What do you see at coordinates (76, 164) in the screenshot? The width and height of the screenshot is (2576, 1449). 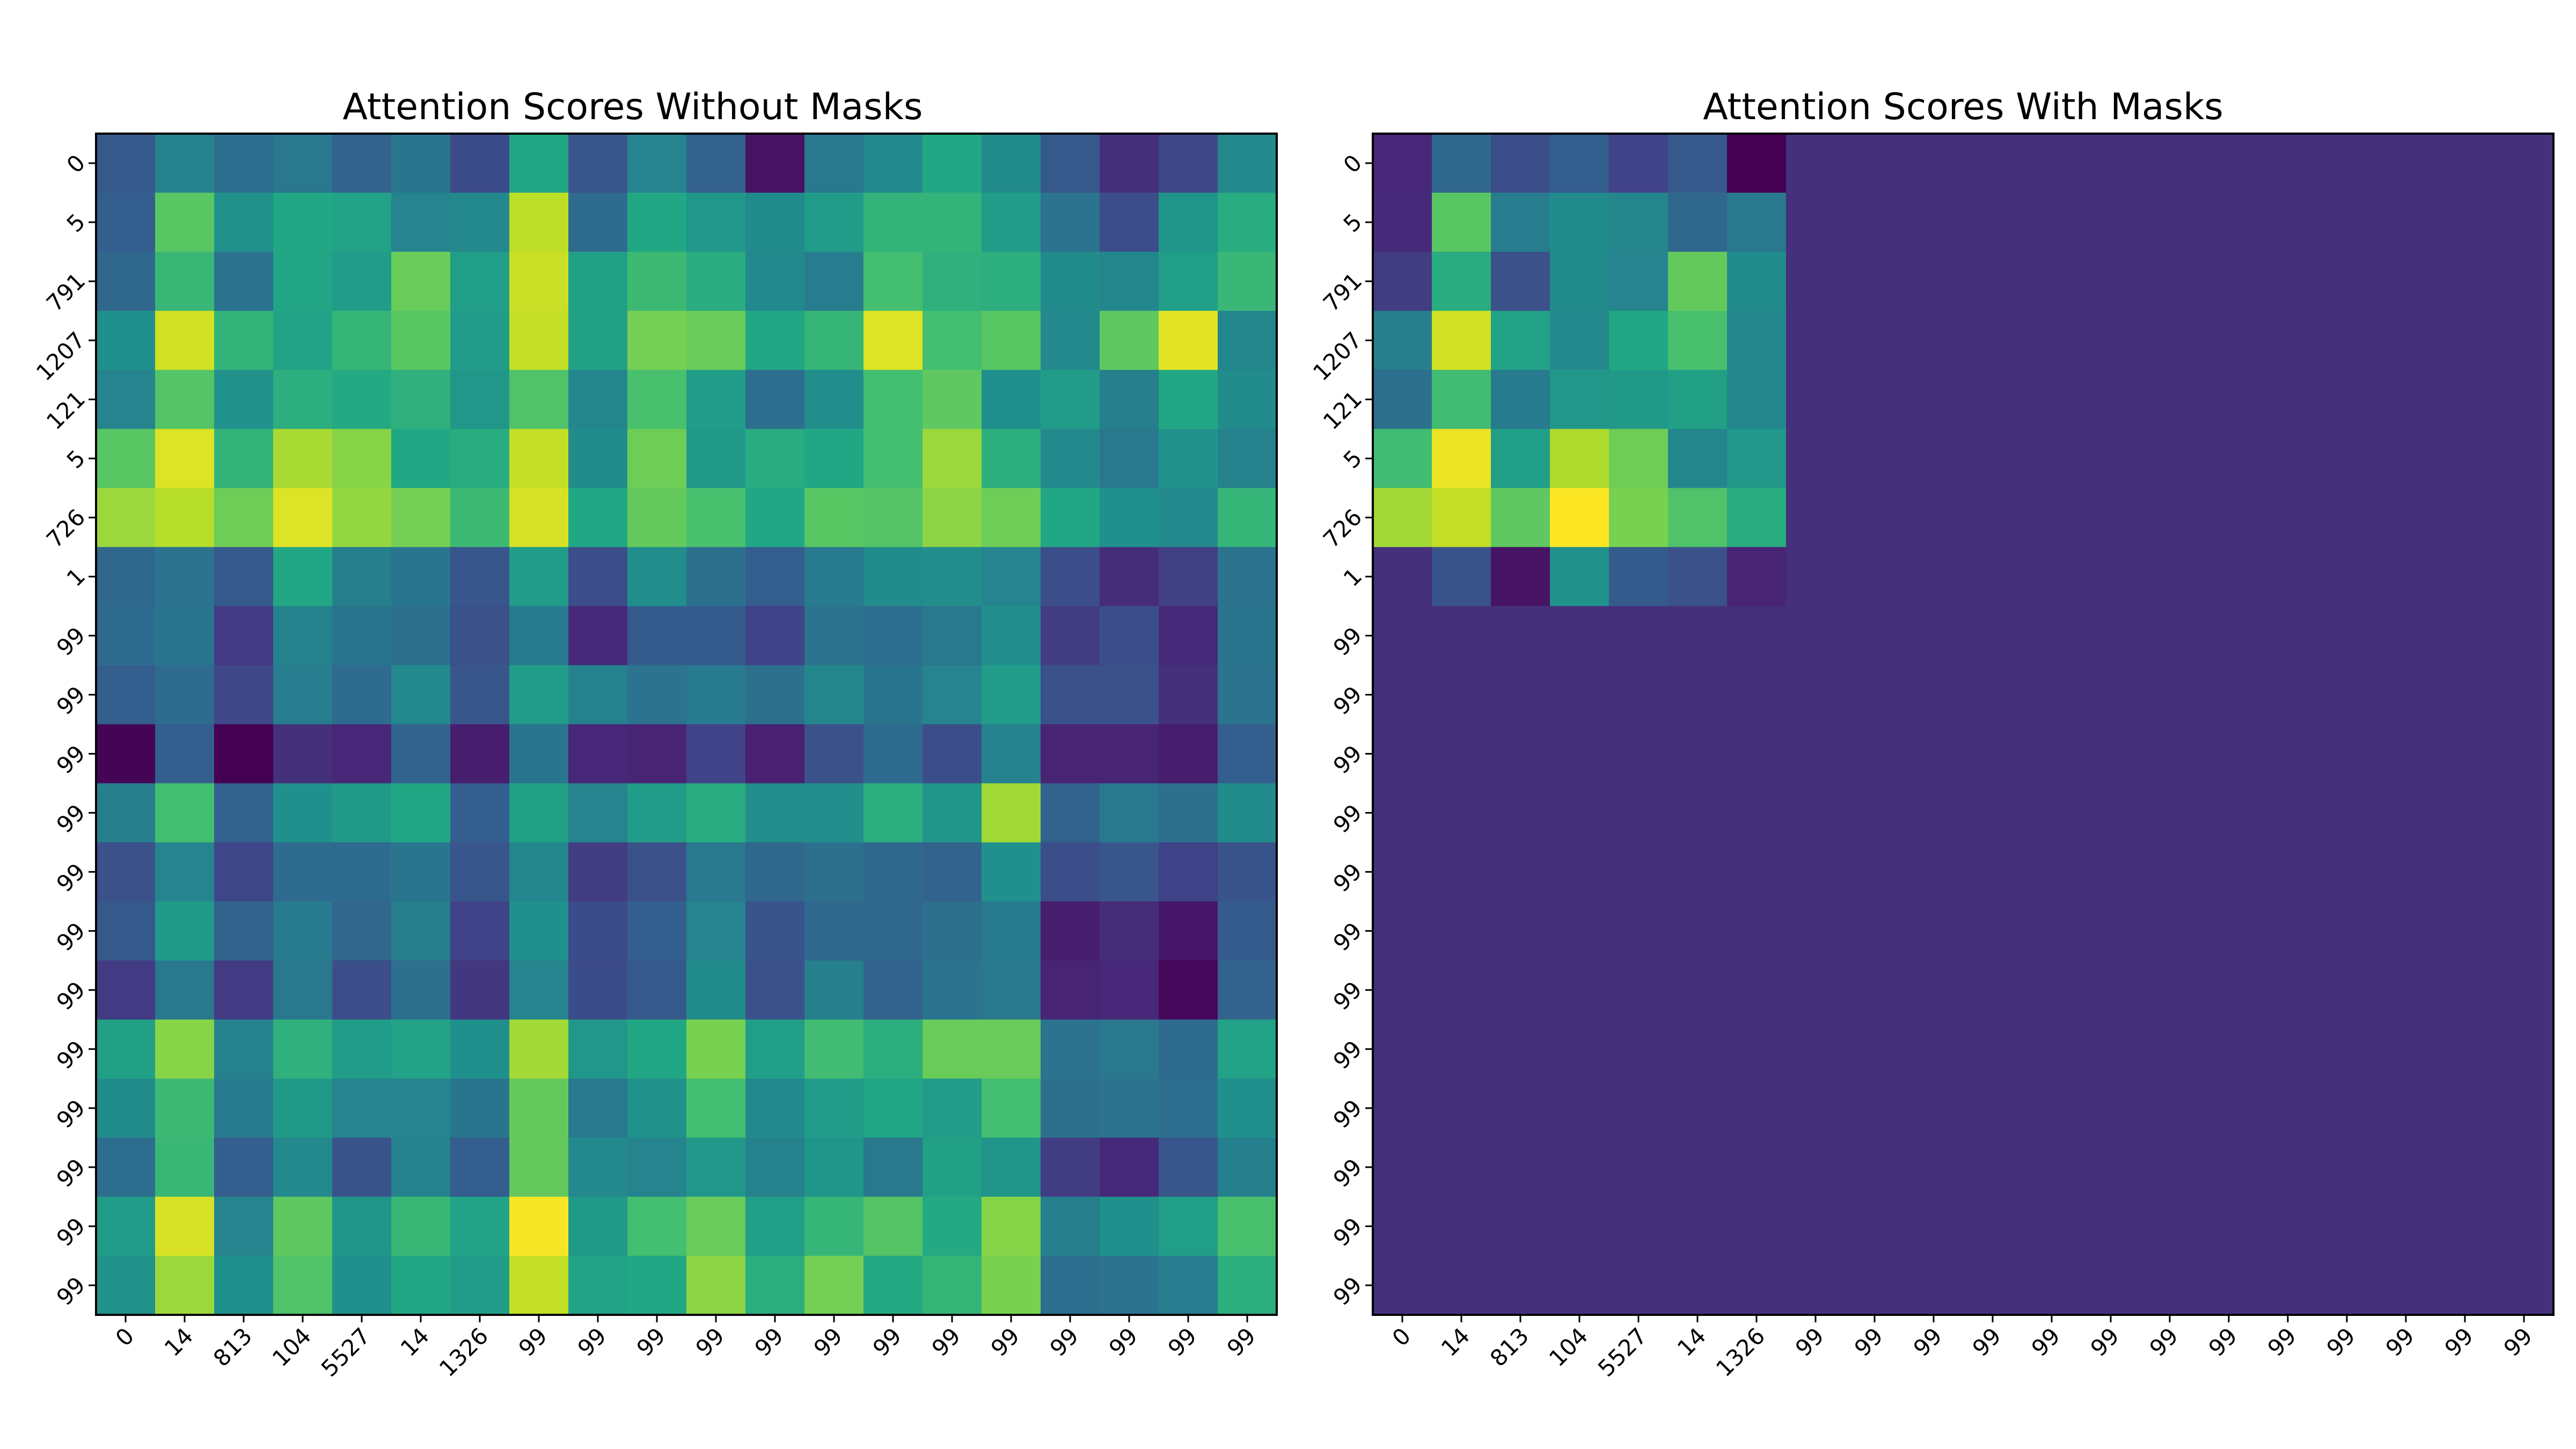 I see `y-tick-label: 0` at bounding box center [76, 164].